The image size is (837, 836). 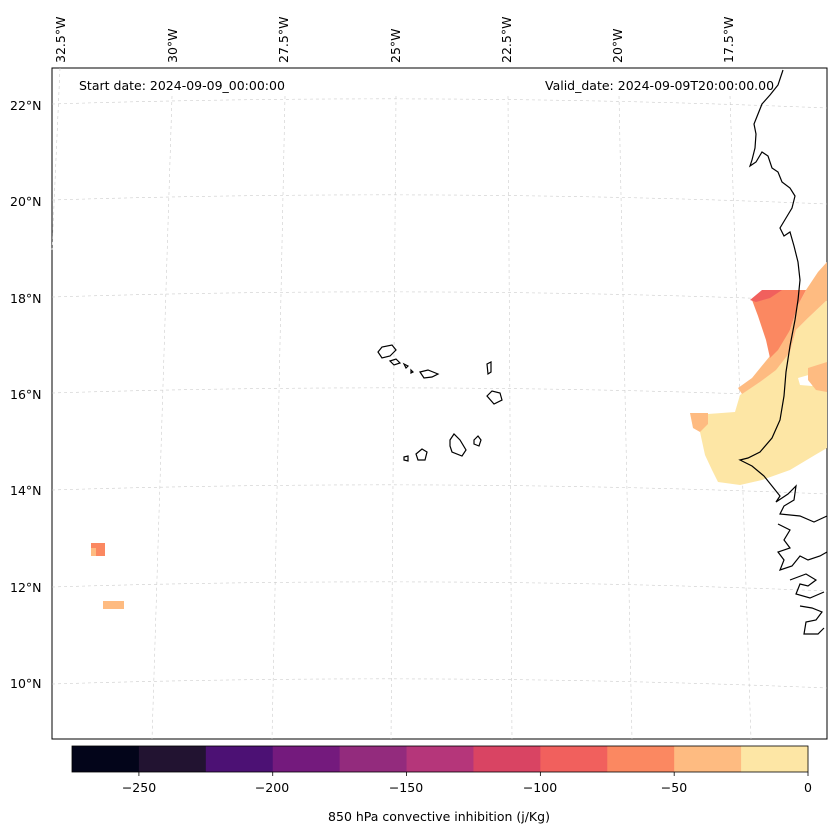 I want to click on lon-label-17-5w: 17.5°W, so click(x=728, y=39).